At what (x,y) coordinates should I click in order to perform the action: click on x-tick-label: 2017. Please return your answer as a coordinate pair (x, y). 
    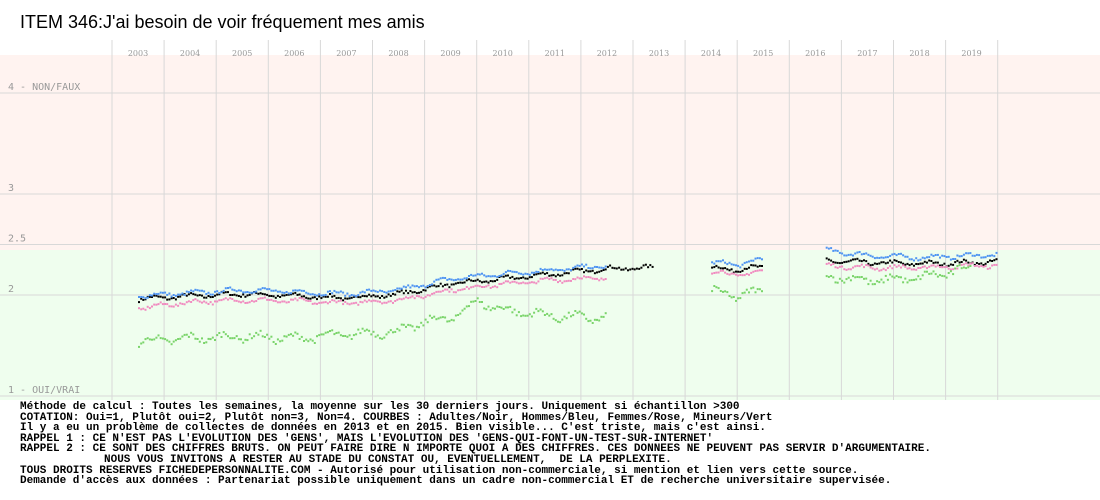
    Looking at the image, I should click on (867, 53).